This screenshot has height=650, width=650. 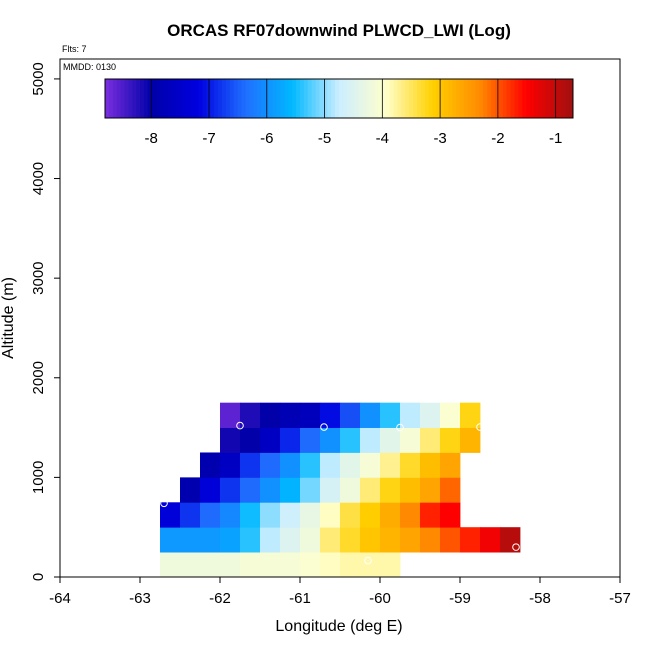 I want to click on x-axis-label: Longitude (deg E), so click(x=338, y=626).